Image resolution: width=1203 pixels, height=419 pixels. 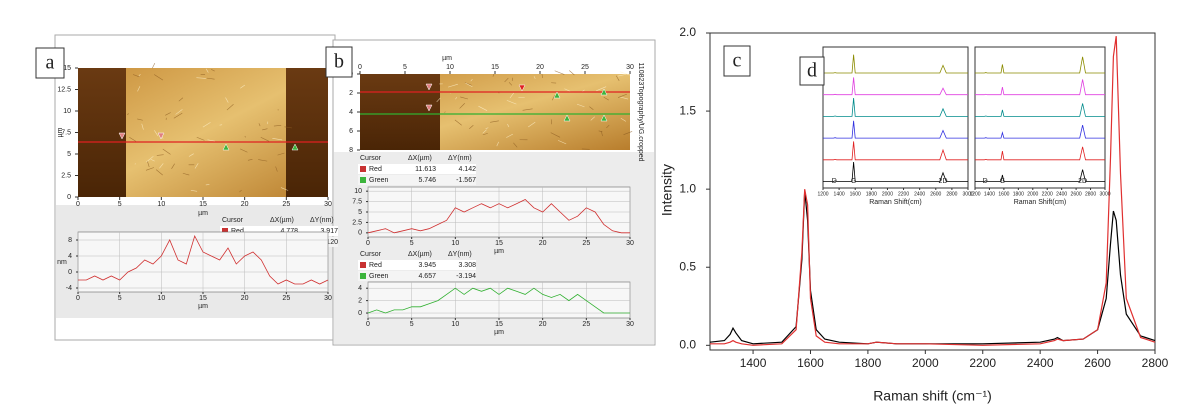 What do you see at coordinates (417, 180) in the screenshot?
I see `table-row-bg` at bounding box center [417, 180].